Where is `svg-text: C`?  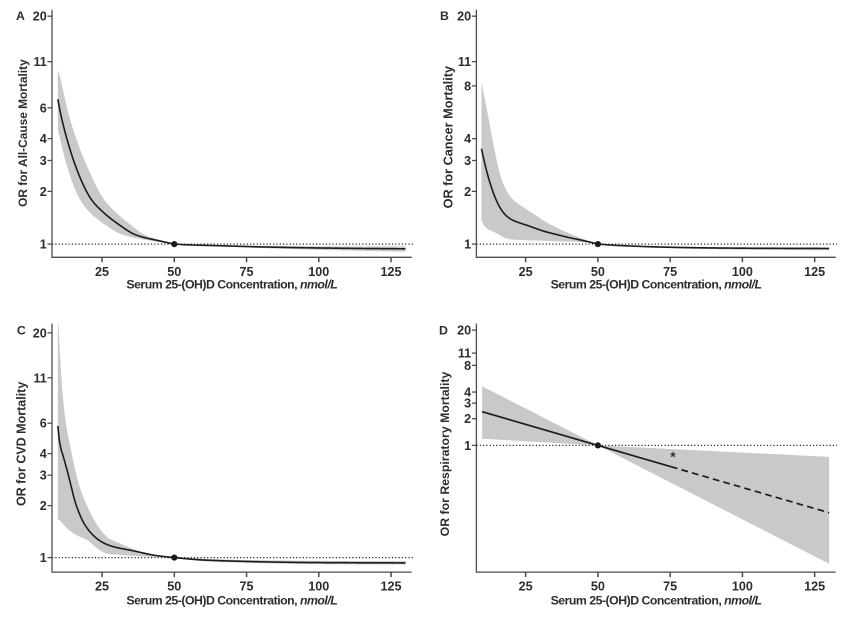 svg-text: C is located at coordinates (21, 331).